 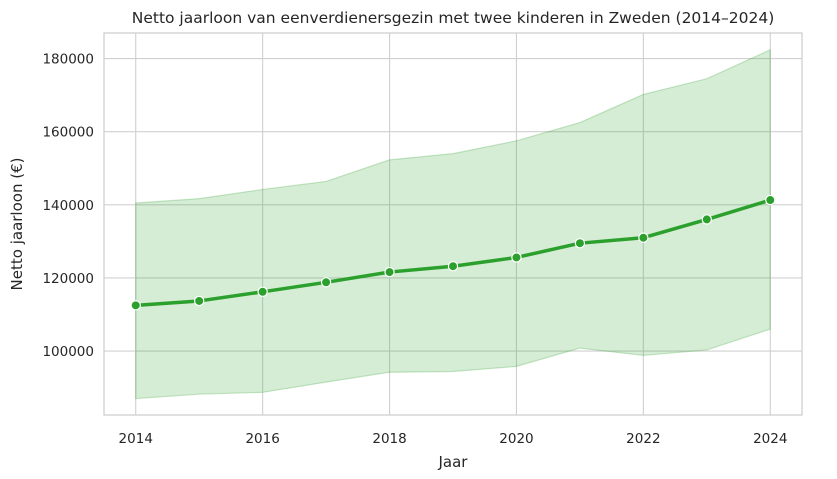 I want to click on y-tick-label: 120000, so click(x=68, y=279).